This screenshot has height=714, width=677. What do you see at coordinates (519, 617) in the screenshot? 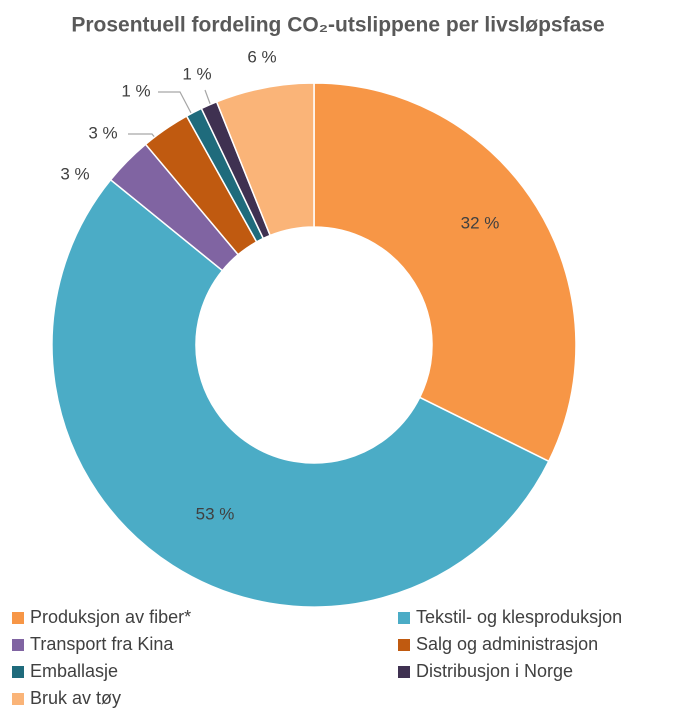
I see `legend-label: Tekstil- og klesproduksjon` at bounding box center [519, 617].